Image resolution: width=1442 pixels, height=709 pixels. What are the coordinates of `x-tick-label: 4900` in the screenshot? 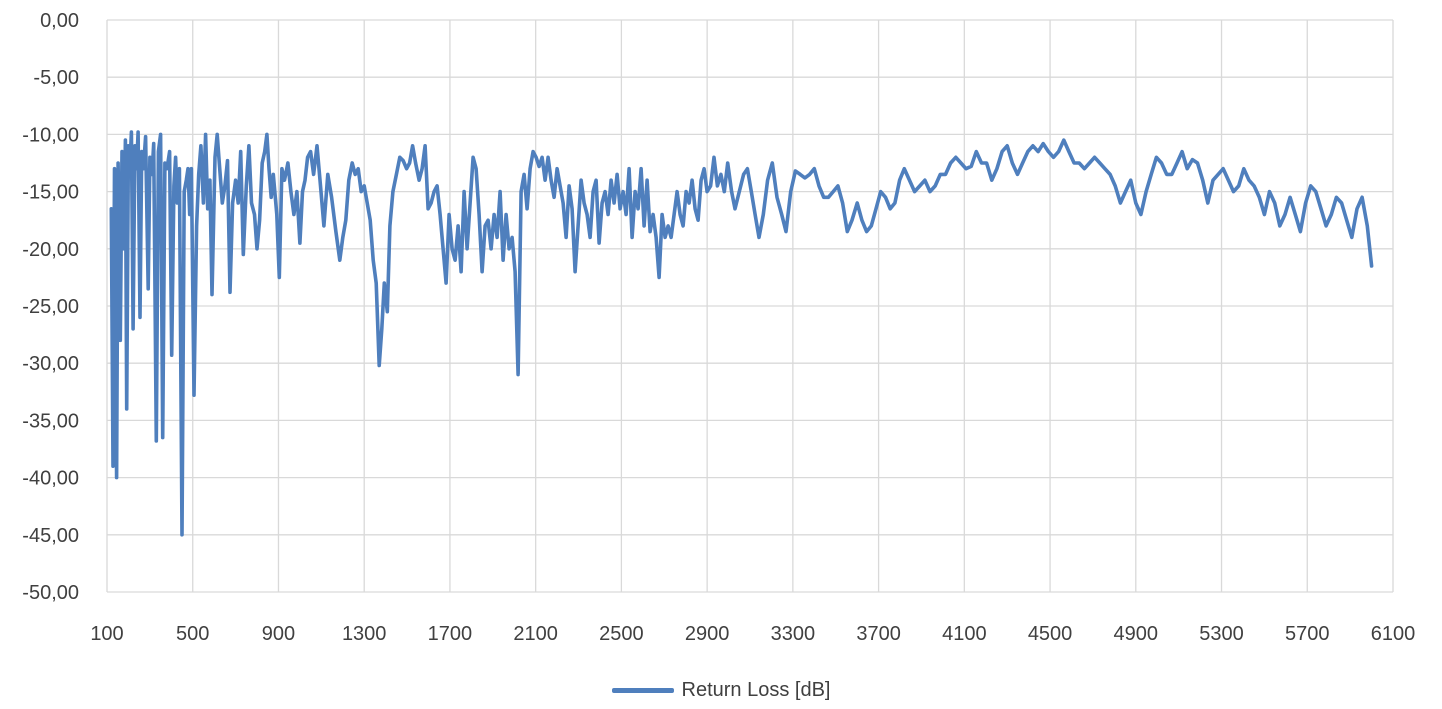 It's located at (1136, 634).